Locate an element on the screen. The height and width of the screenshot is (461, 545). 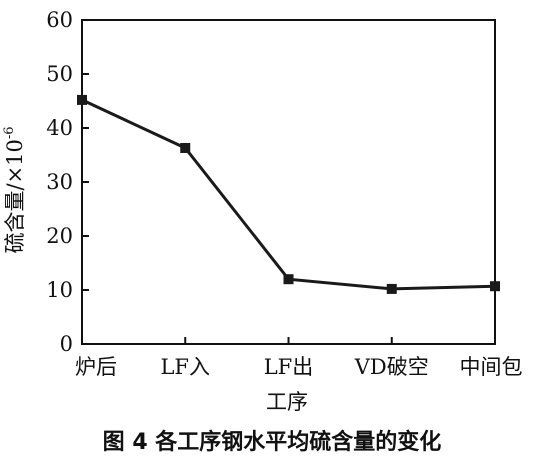
y-axis-title: 硫含量/×10-6 is located at coordinates (14, 189).